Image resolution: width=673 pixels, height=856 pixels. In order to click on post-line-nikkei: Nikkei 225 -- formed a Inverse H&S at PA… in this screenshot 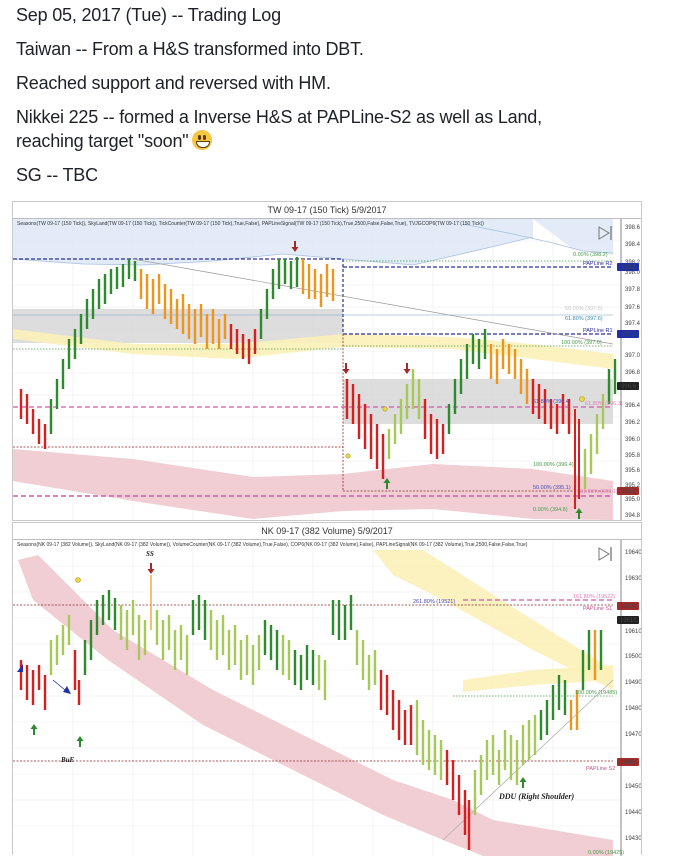, I will do `click(279, 117)`.